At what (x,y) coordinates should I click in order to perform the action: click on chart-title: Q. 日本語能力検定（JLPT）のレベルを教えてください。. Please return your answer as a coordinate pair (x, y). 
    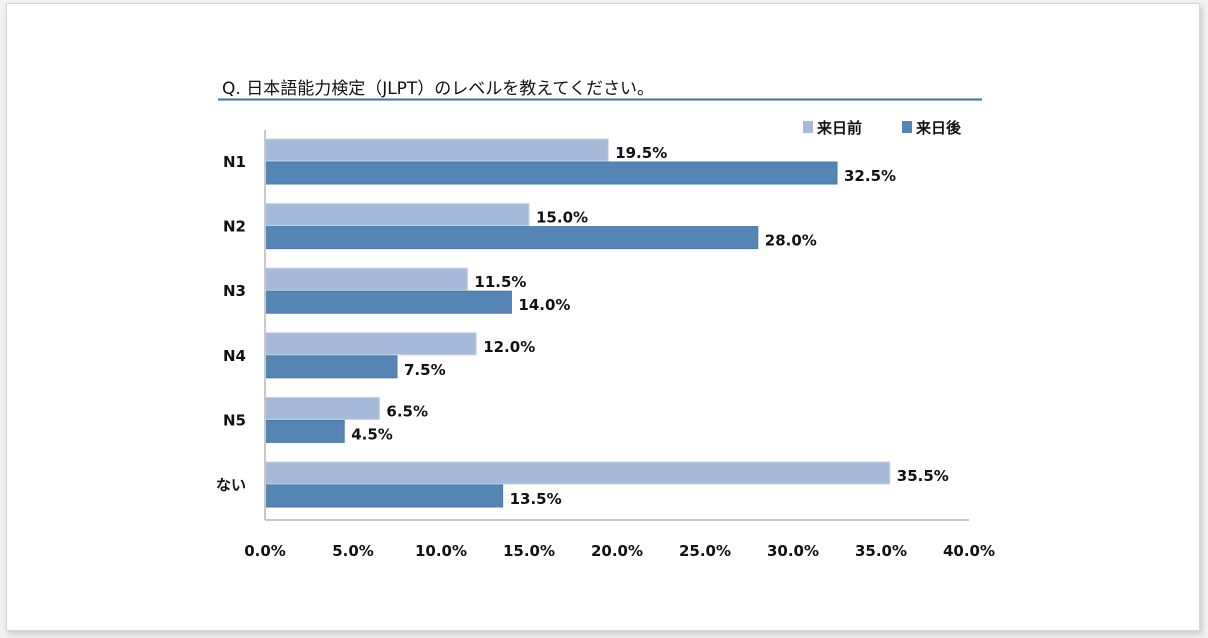
    Looking at the image, I should click on (438, 89).